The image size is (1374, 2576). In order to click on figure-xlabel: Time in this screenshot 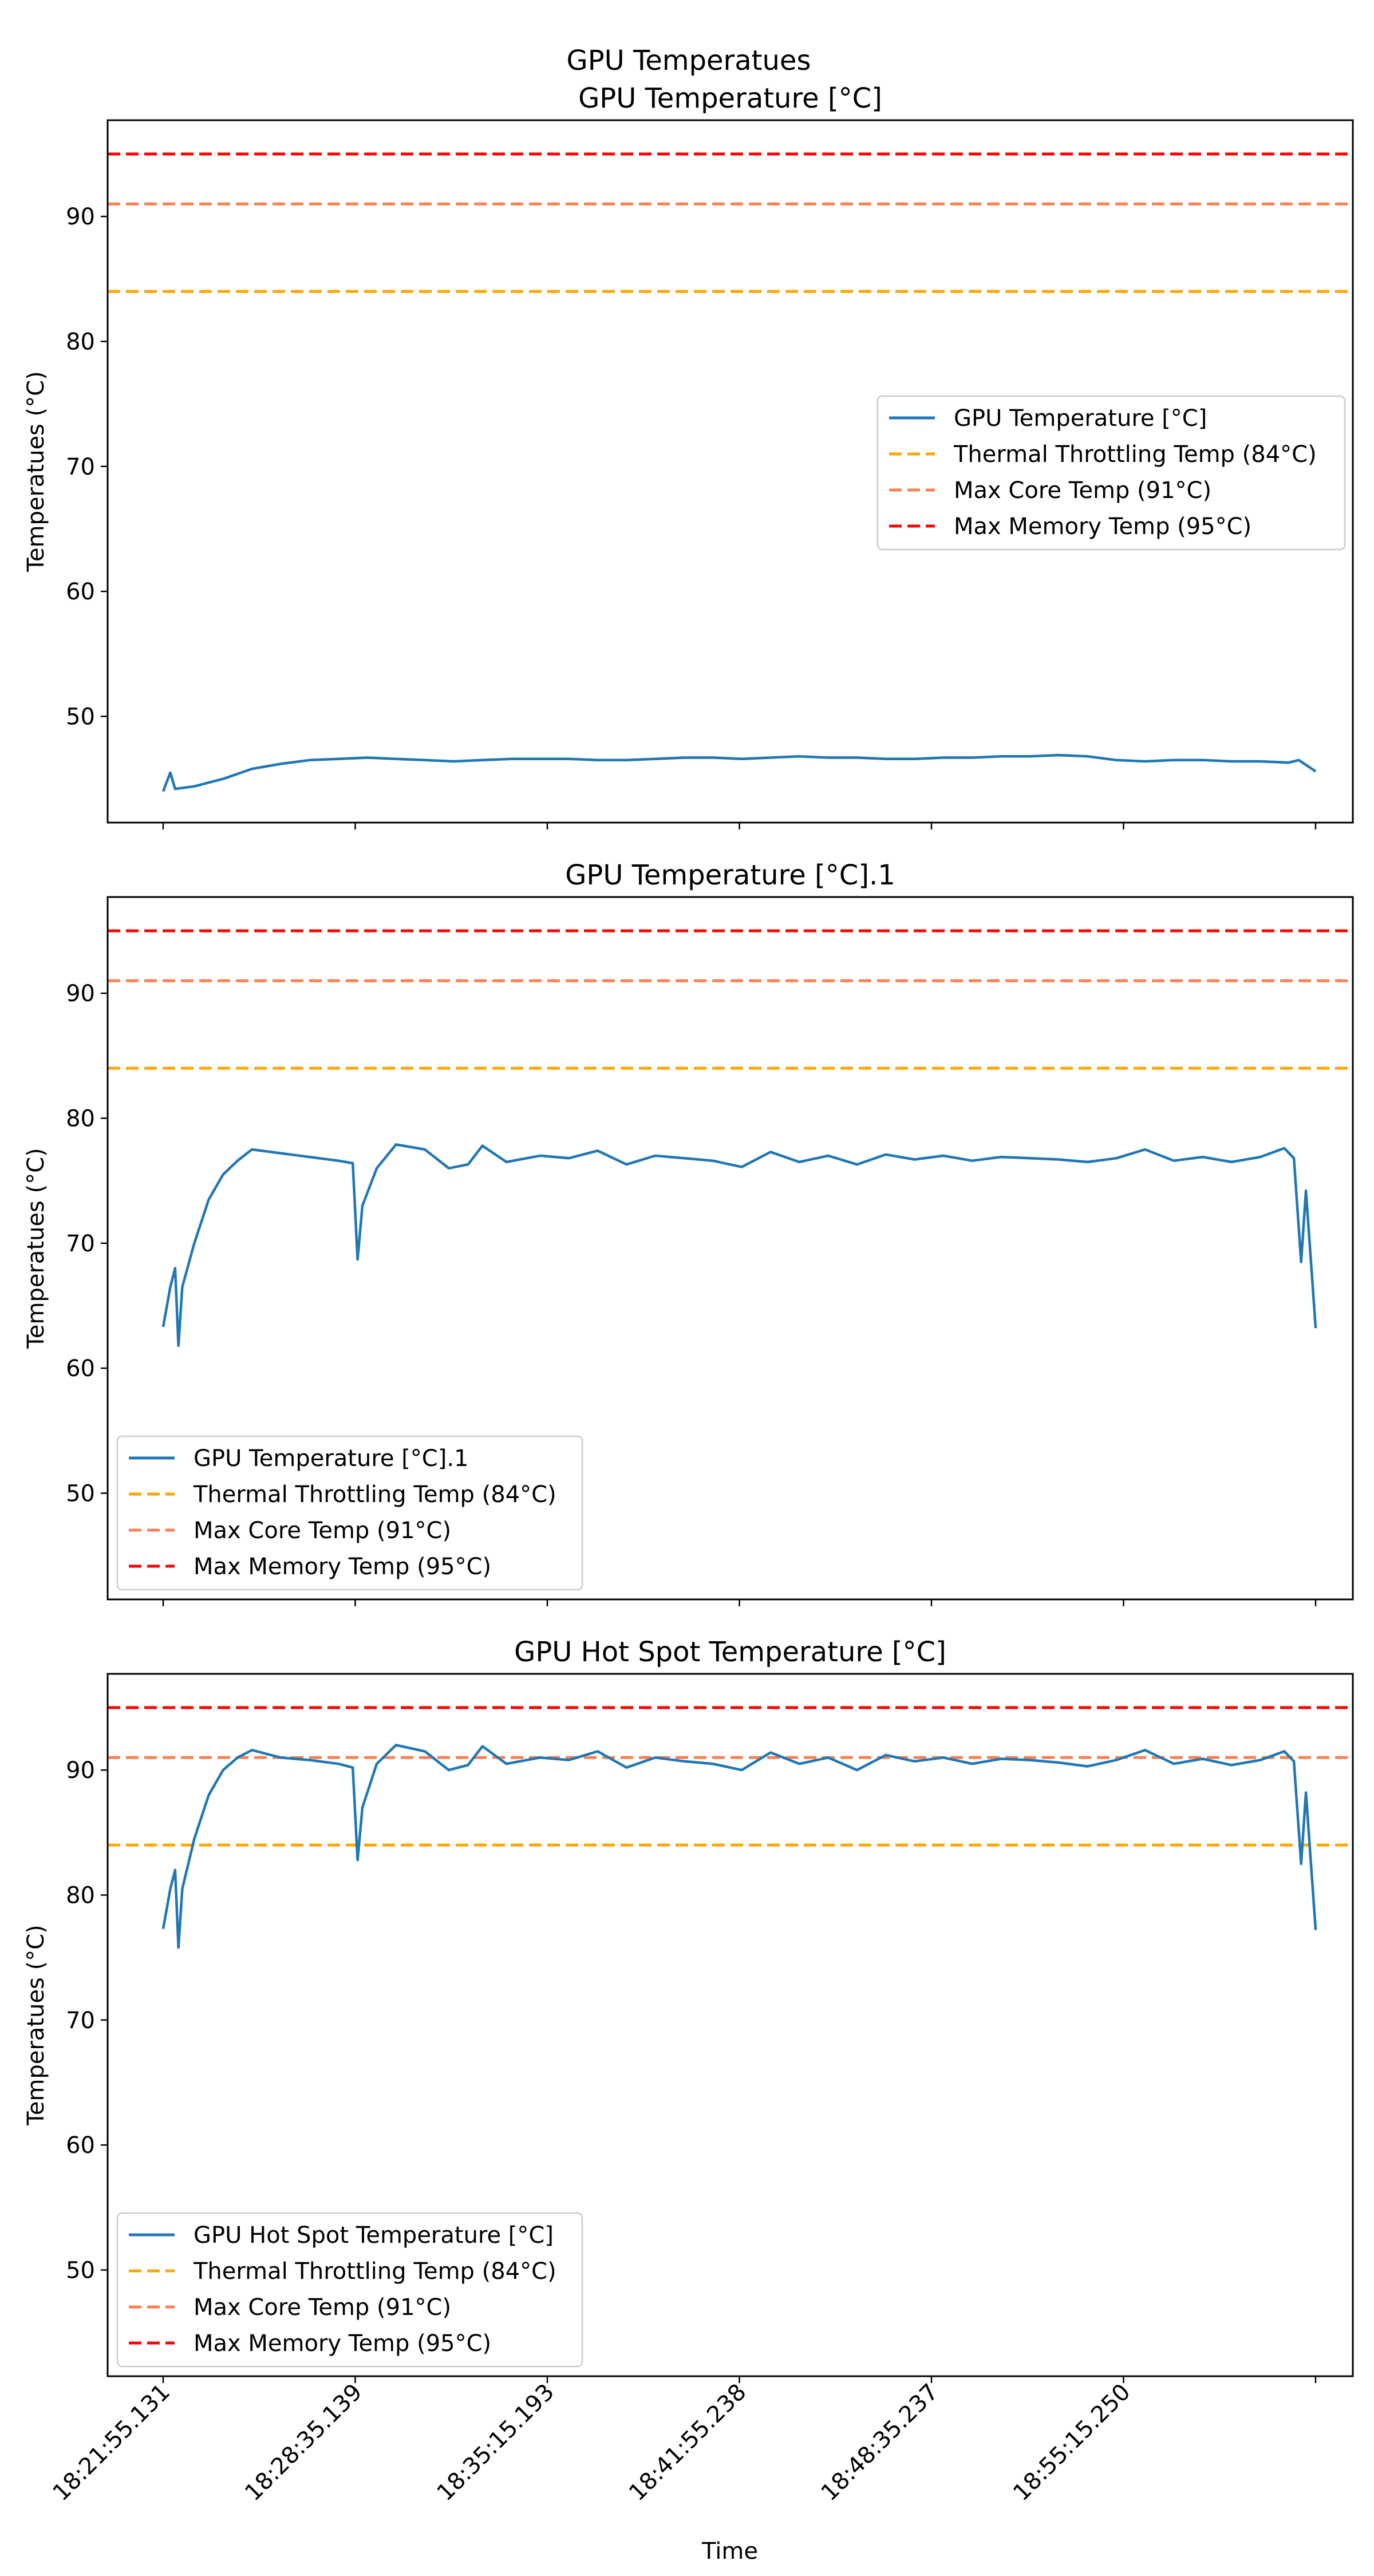, I will do `click(729, 2551)`.